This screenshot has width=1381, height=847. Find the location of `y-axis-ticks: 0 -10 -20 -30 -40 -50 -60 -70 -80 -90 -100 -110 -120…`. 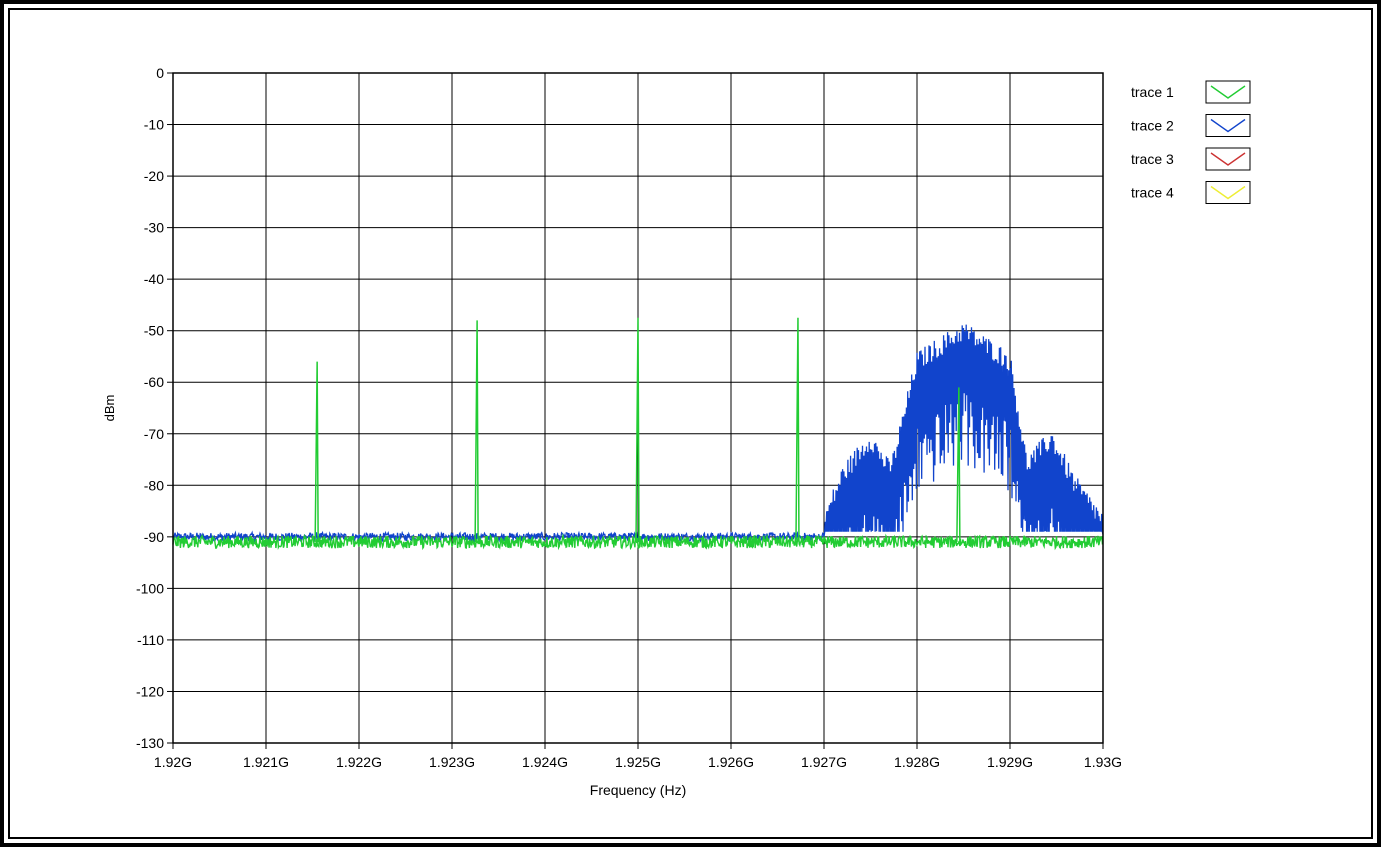

y-axis-ticks: 0 -10 -20 -30 -40 -50 -60 -70 -80 -90 -100 -110 -120… is located at coordinates (154, 408).